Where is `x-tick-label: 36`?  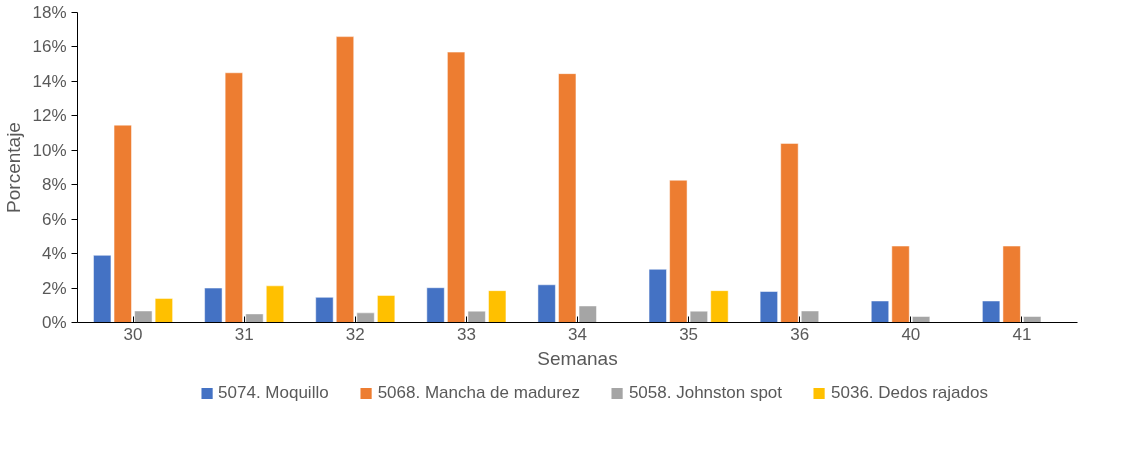 x-tick-label: 36 is located at coordinates (800, 334).